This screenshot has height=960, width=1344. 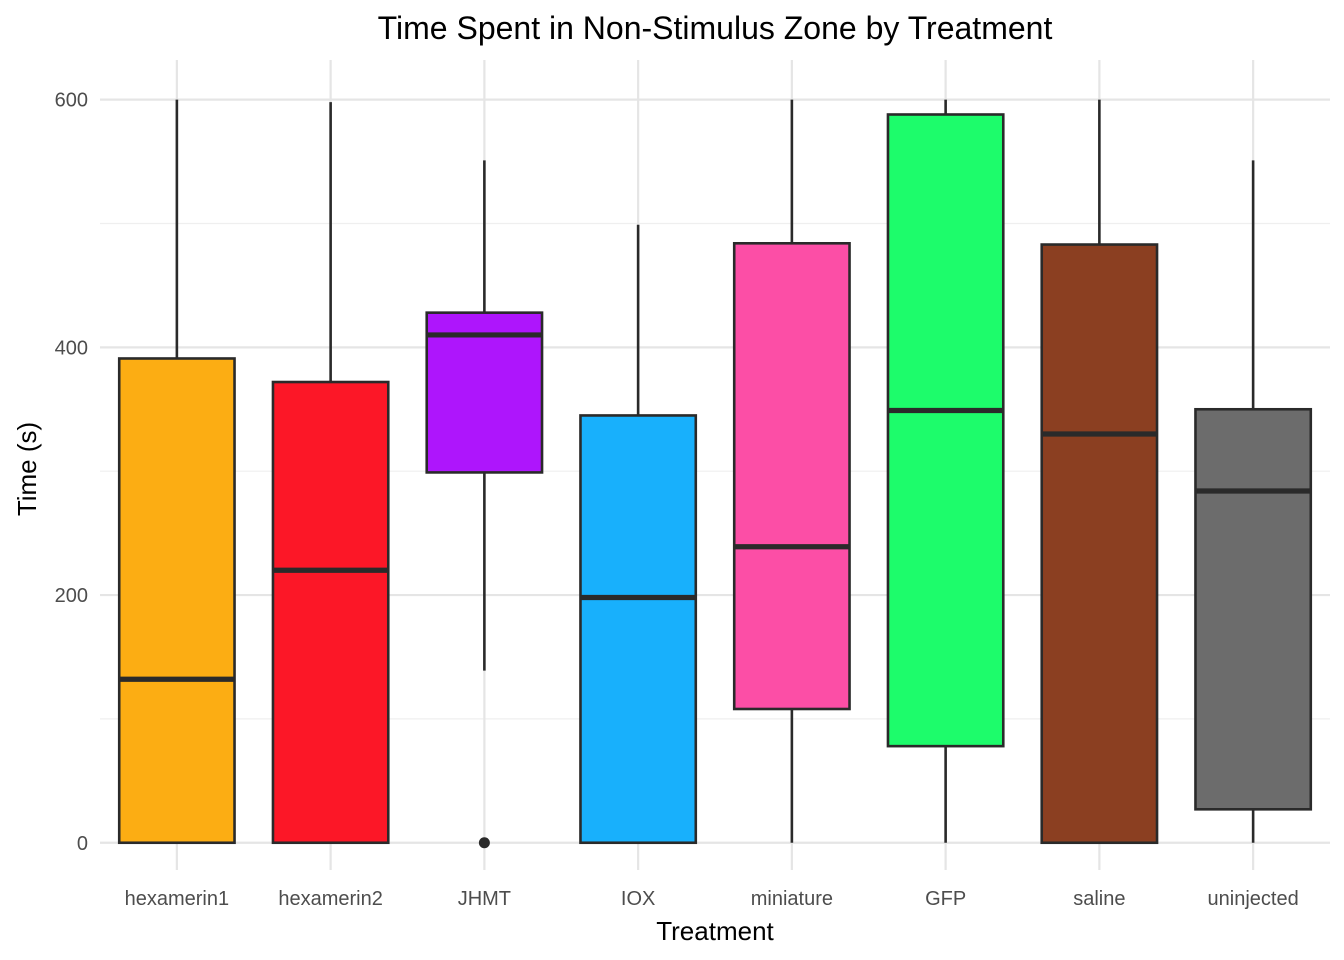 I want to click on x-tick-label: GFP, so click(x=945, y=899).